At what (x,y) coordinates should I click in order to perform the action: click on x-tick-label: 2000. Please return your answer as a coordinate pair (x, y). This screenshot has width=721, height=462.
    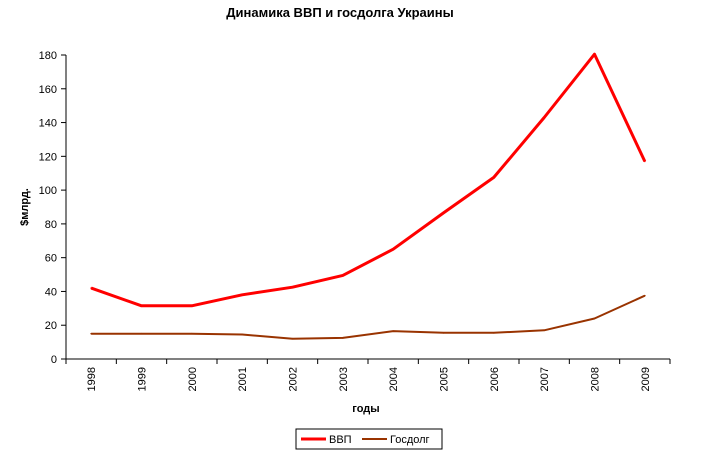
    Looking at the image, I should click on (193, 379).